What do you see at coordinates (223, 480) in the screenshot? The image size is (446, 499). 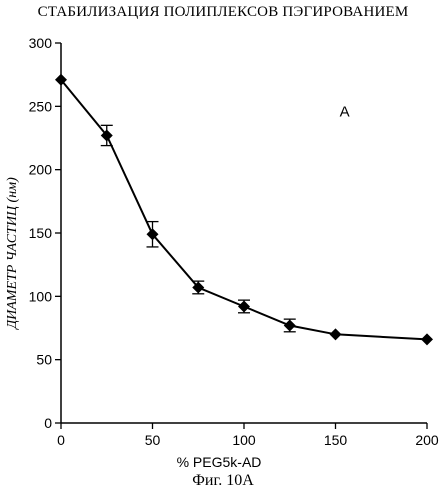 I see `figure-caption: Фиг. 10А` at bounding box center [223, 480].